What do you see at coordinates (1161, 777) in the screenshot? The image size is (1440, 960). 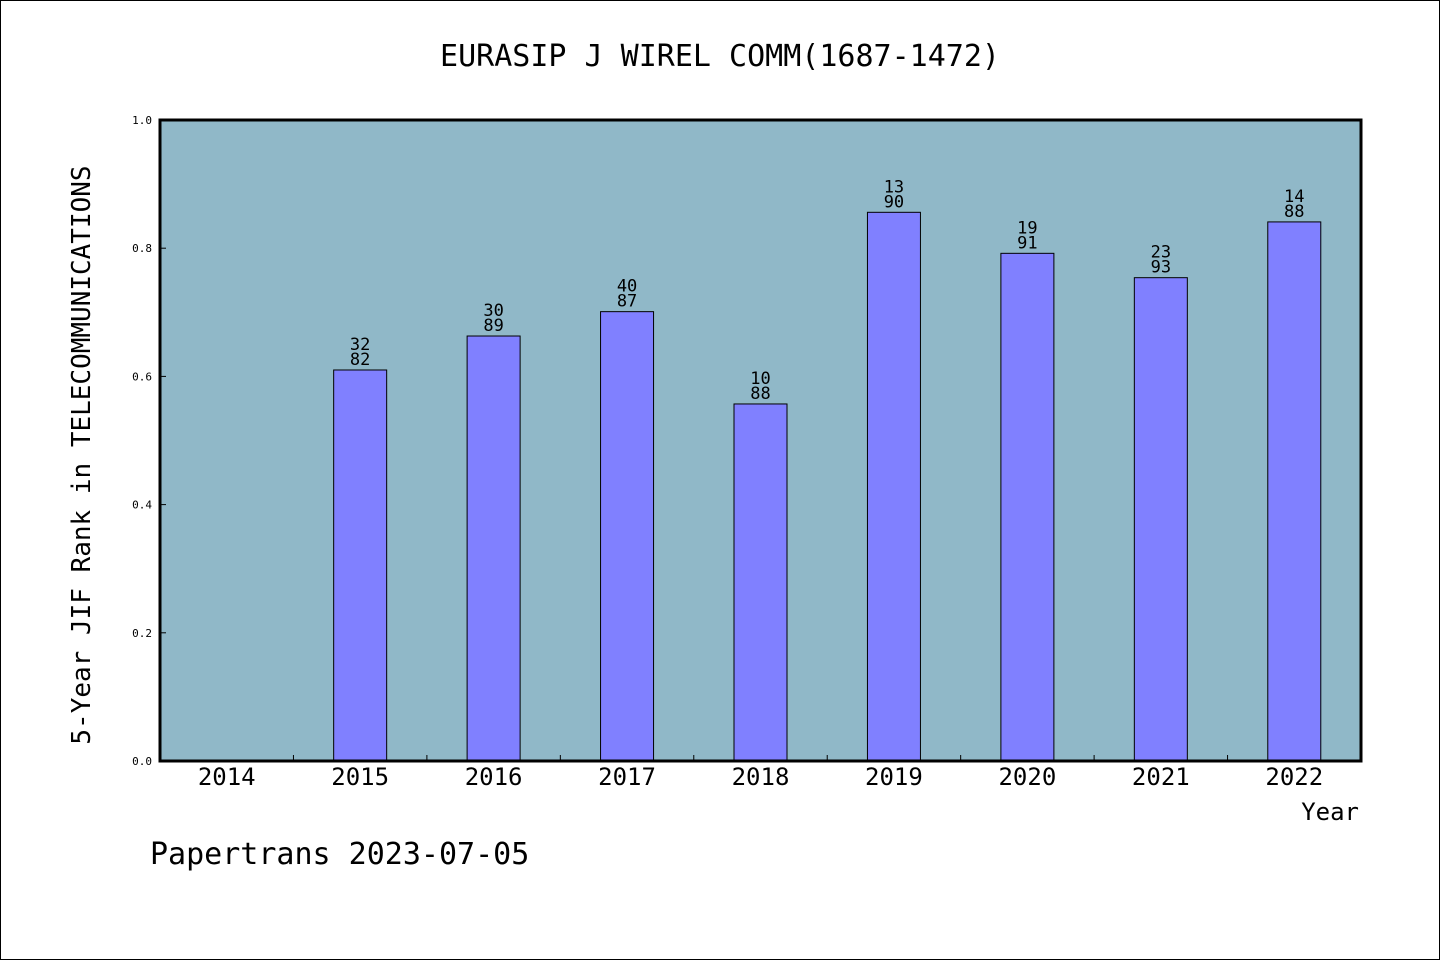 I see `x-tick-label: 2021` at bounding box center [1161, 777].